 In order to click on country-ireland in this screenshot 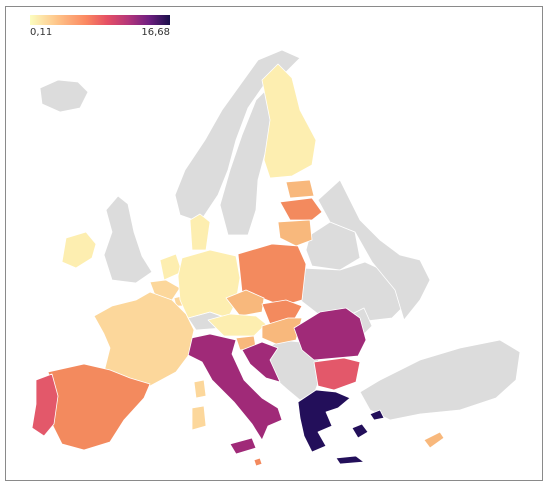, I will do `click(79, 250)`.